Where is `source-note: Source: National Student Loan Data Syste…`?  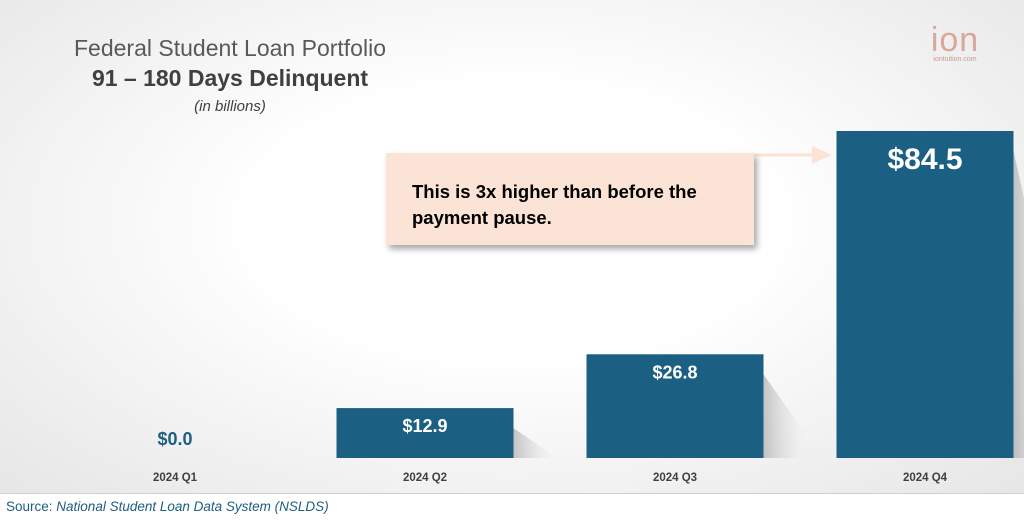
source-note: Source: National Student Loan Data Syste… is located at coordinates (167, 506).